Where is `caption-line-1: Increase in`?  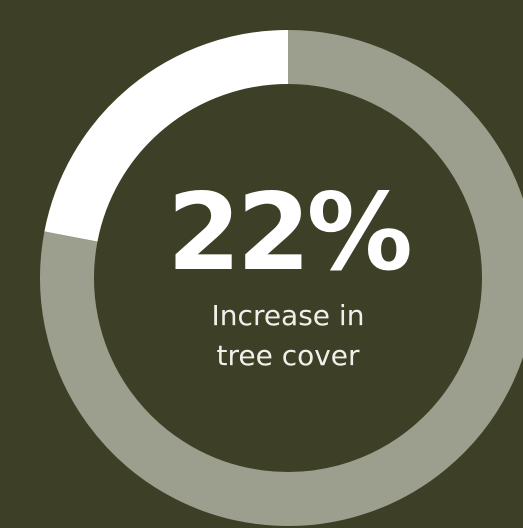 caption-line-1: Increase in is located at coordinates (288, 315).